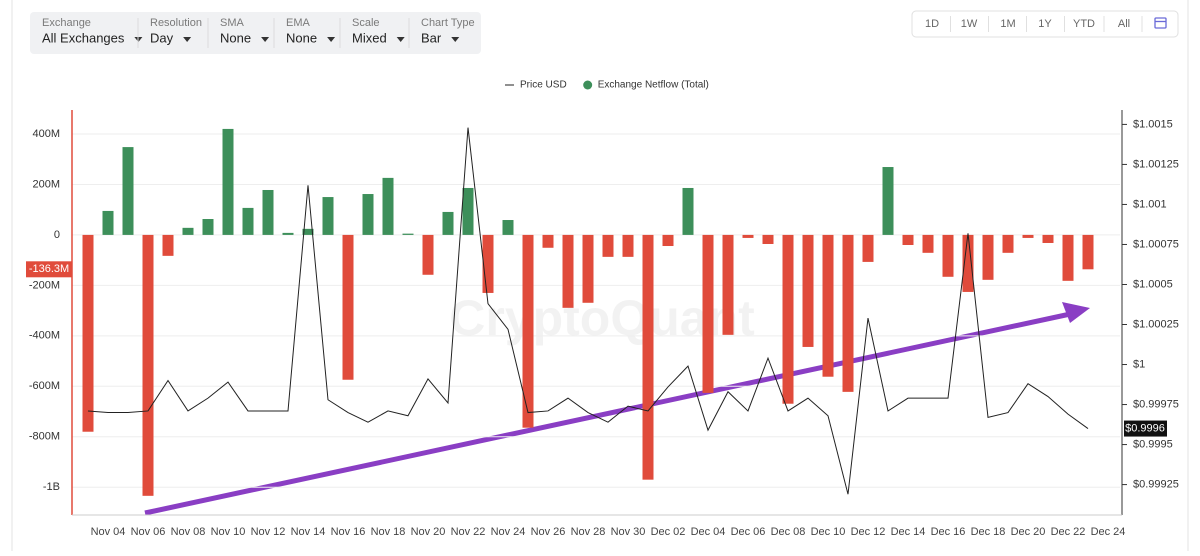  What do you see at coordinates (255, 33) in the screenshot?
I see `toolbar` at bounding box center [255, 33].